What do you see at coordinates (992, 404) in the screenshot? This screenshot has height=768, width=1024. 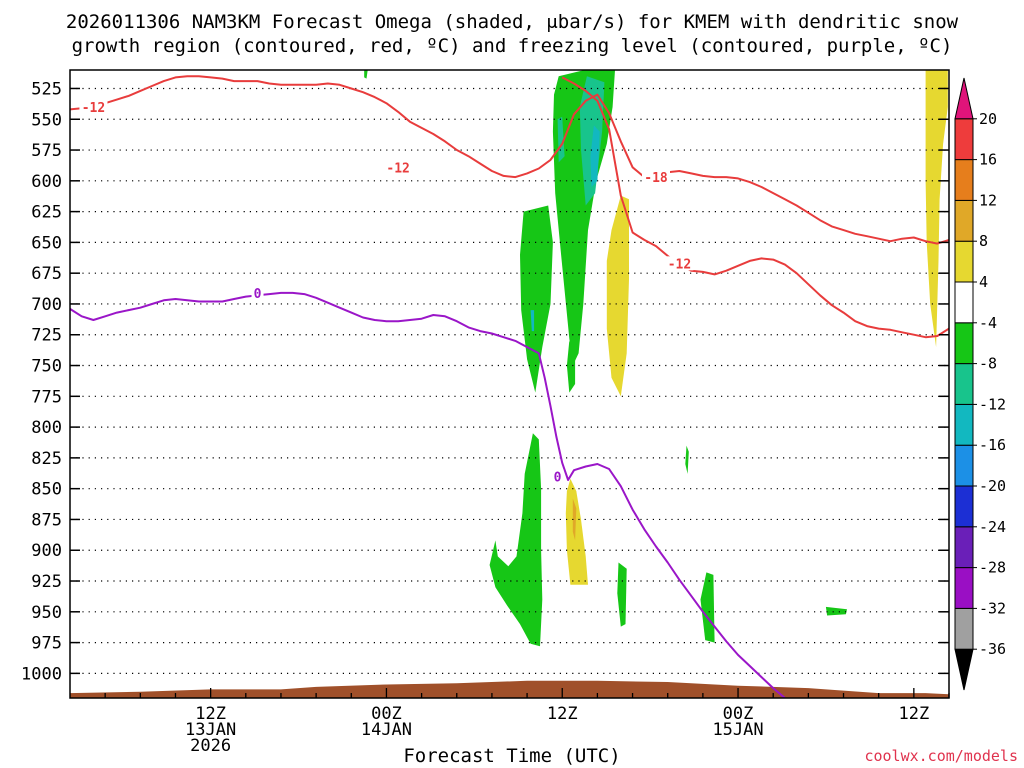 I see `colorbar-label-6: -12` at bounding box center [992, 404].